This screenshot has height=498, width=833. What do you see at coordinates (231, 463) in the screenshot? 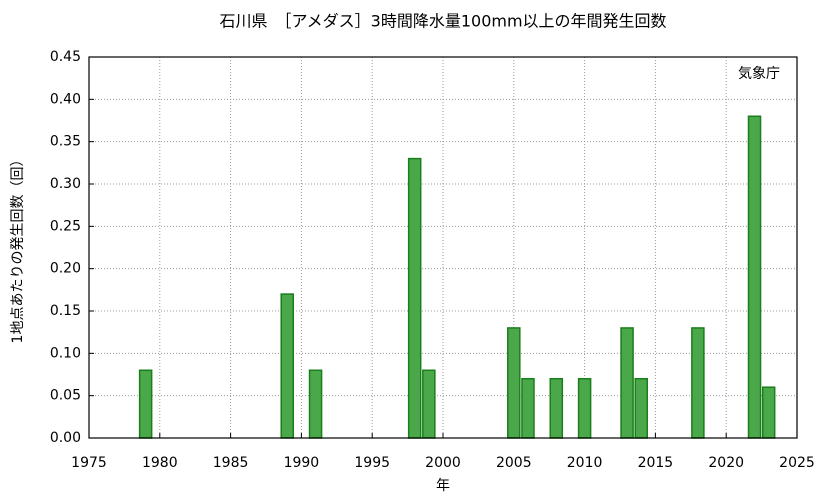
I see `x-tick-label: 1985` at bounding box center [231, 463].